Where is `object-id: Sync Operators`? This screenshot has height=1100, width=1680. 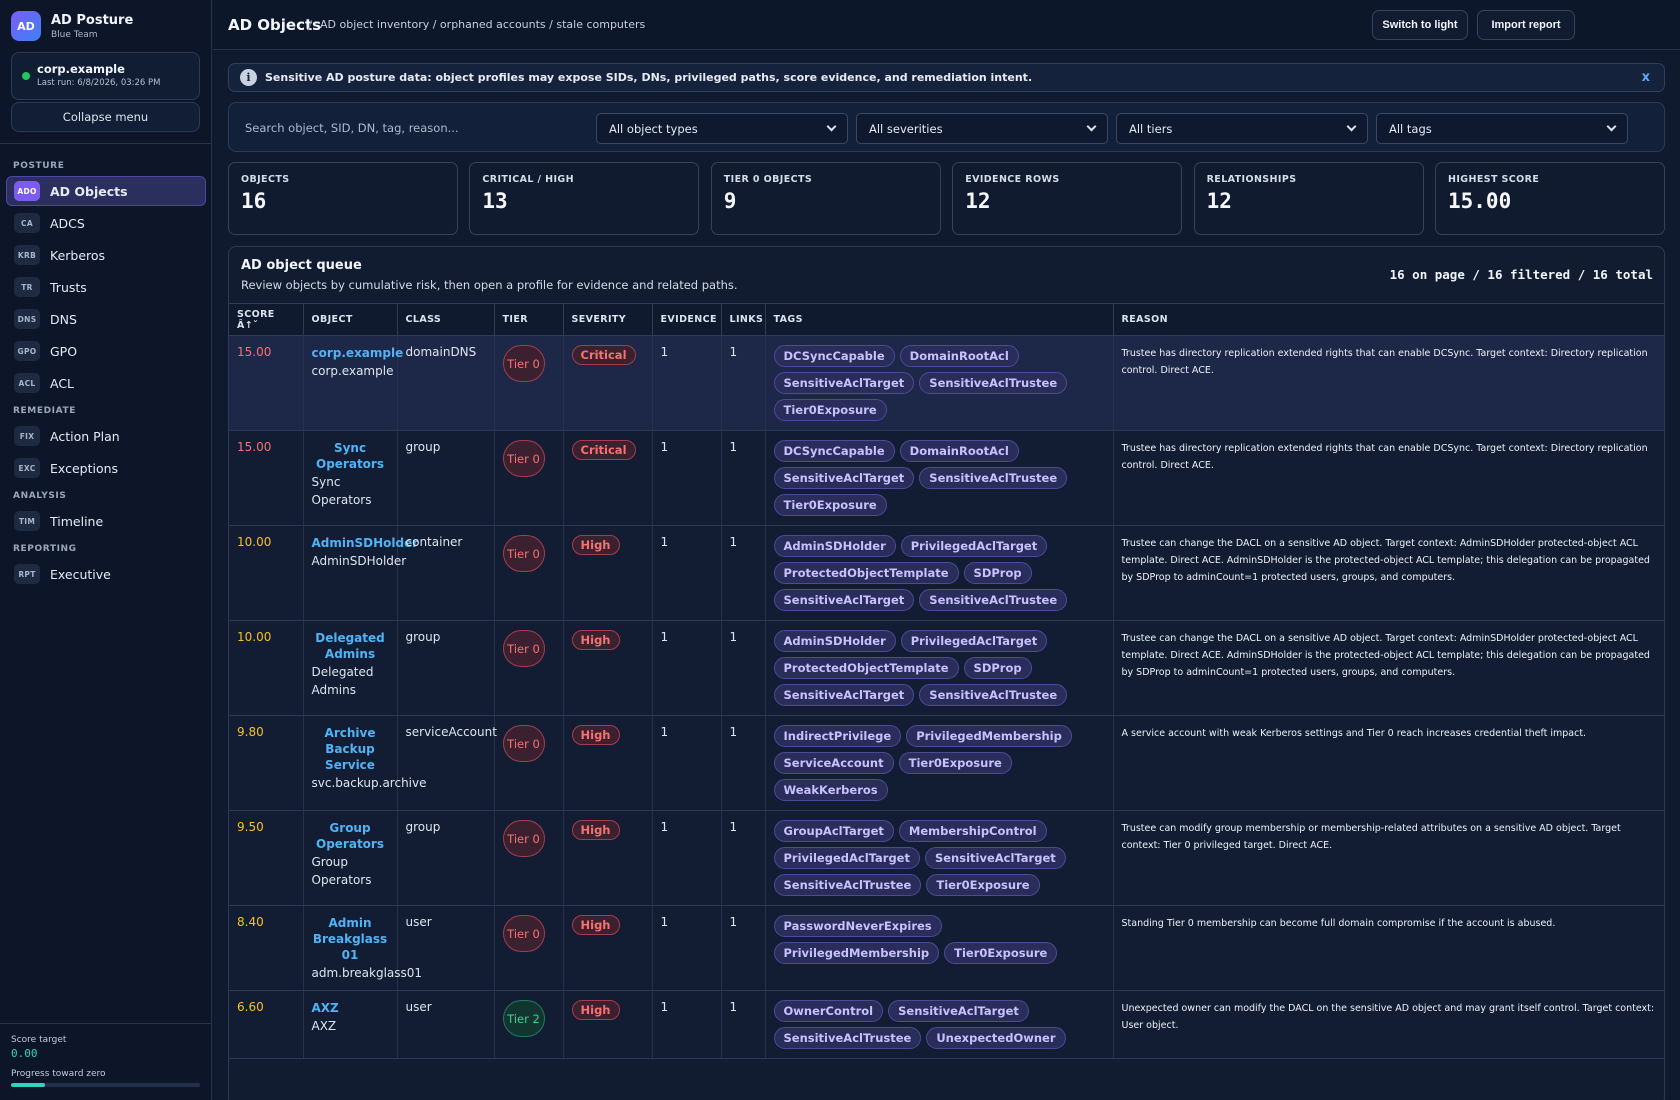
object-id: Sync Operators is located at coordinates (341, 491).